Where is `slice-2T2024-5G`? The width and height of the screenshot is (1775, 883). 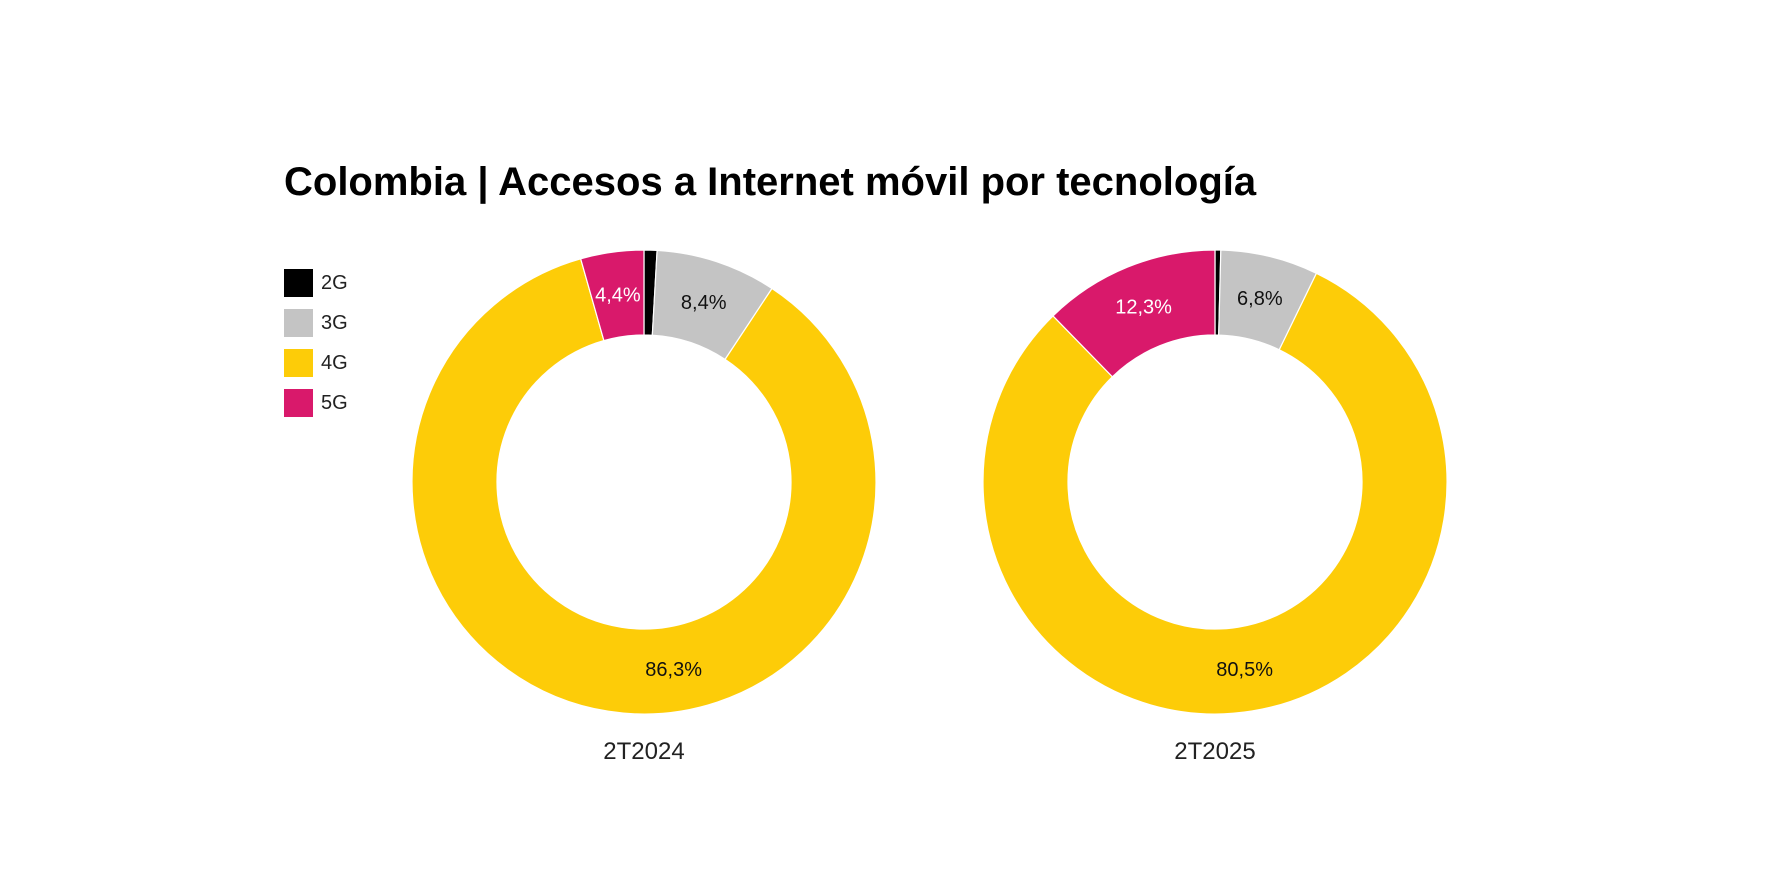 slice-2T2024-5G is located at coordinates (612, 295).